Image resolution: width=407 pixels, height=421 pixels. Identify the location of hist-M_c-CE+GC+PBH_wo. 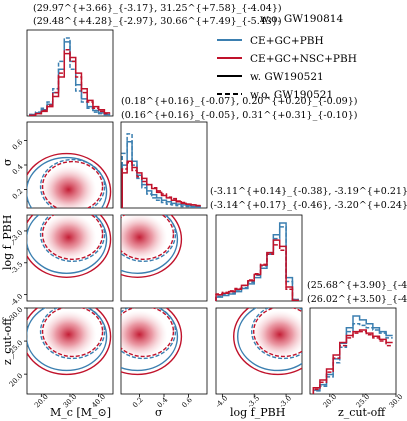
(70, 76).